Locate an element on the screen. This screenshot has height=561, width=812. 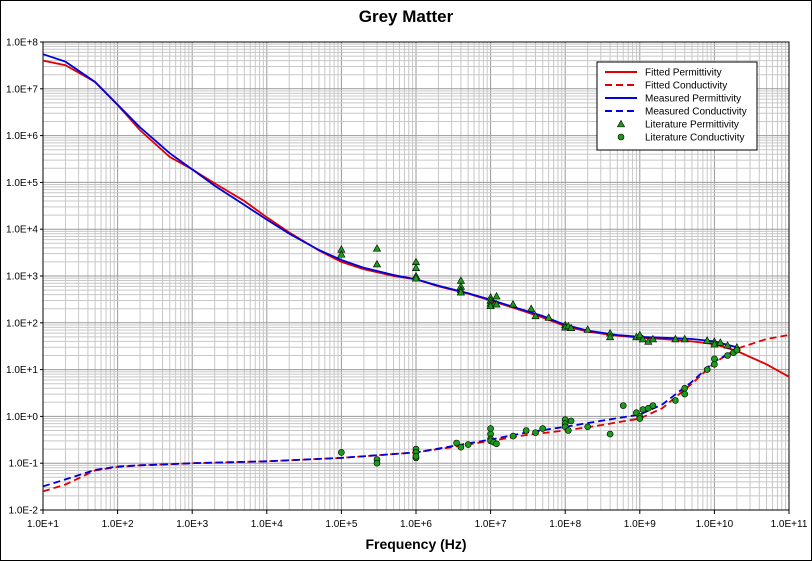
y-tick-label: 1.0E-1 is located at coordinates (24, 464).